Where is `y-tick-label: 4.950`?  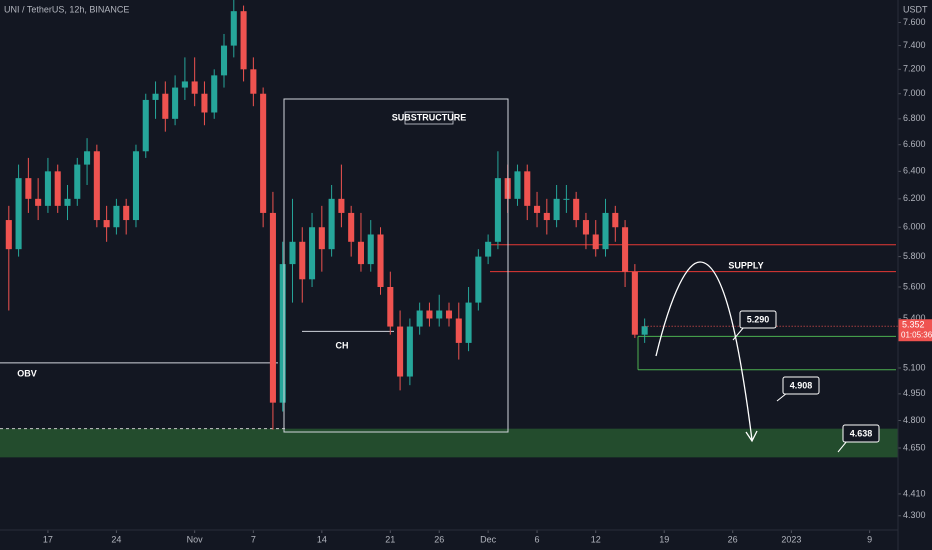 y-tick-label: 4.950 is located at coordinates (914, 393).